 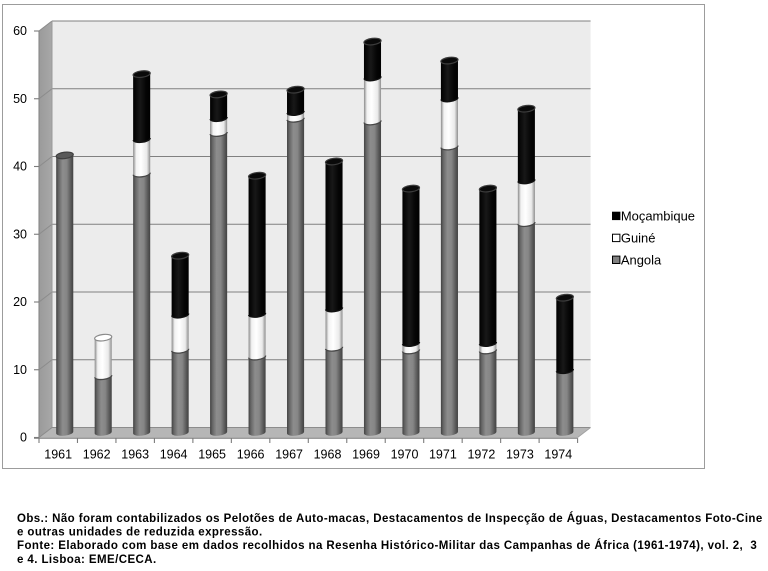 What do you see at coordinates (638, 238) in the screenshot?
I see `svg-text: Guiné` at bounding box center [638, 238].